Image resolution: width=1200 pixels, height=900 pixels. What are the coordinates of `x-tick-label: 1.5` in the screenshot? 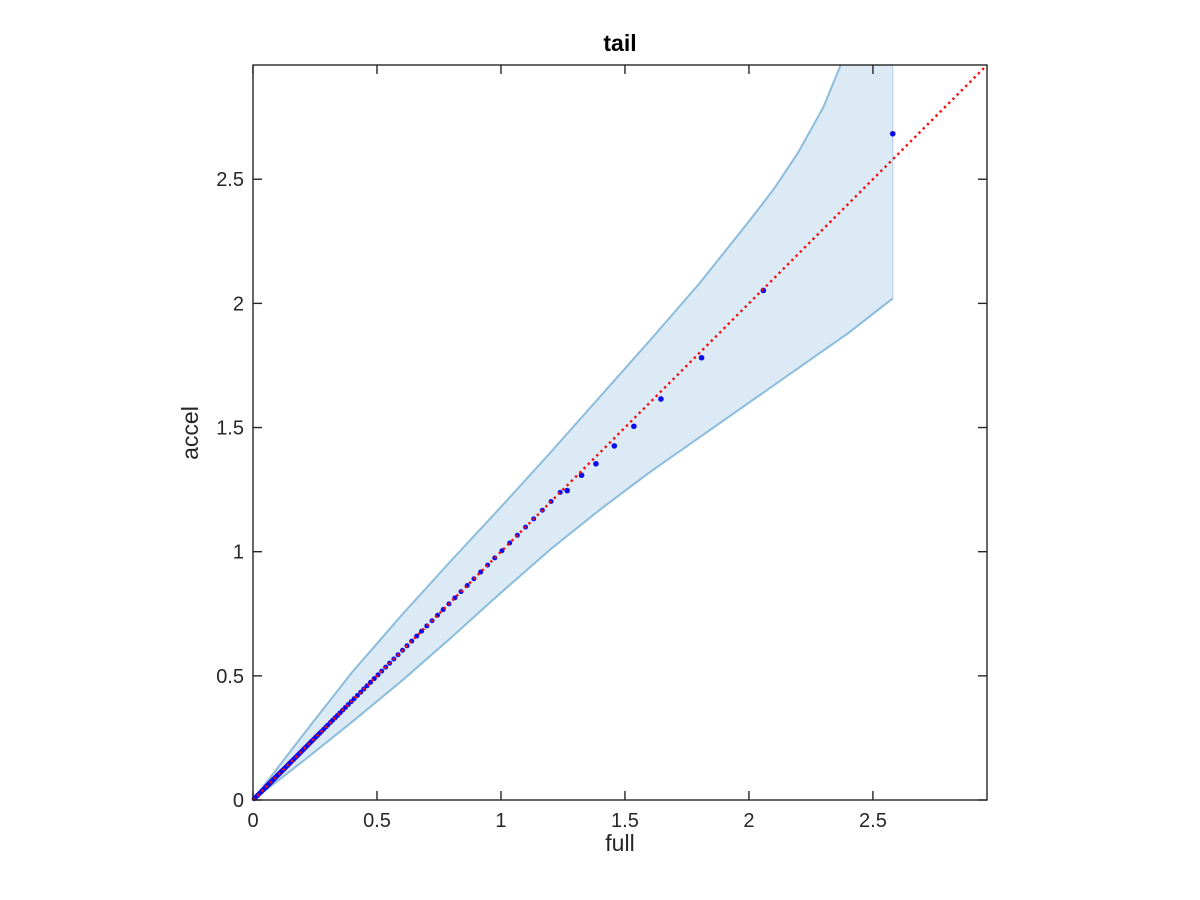 It's located at (625, 821).